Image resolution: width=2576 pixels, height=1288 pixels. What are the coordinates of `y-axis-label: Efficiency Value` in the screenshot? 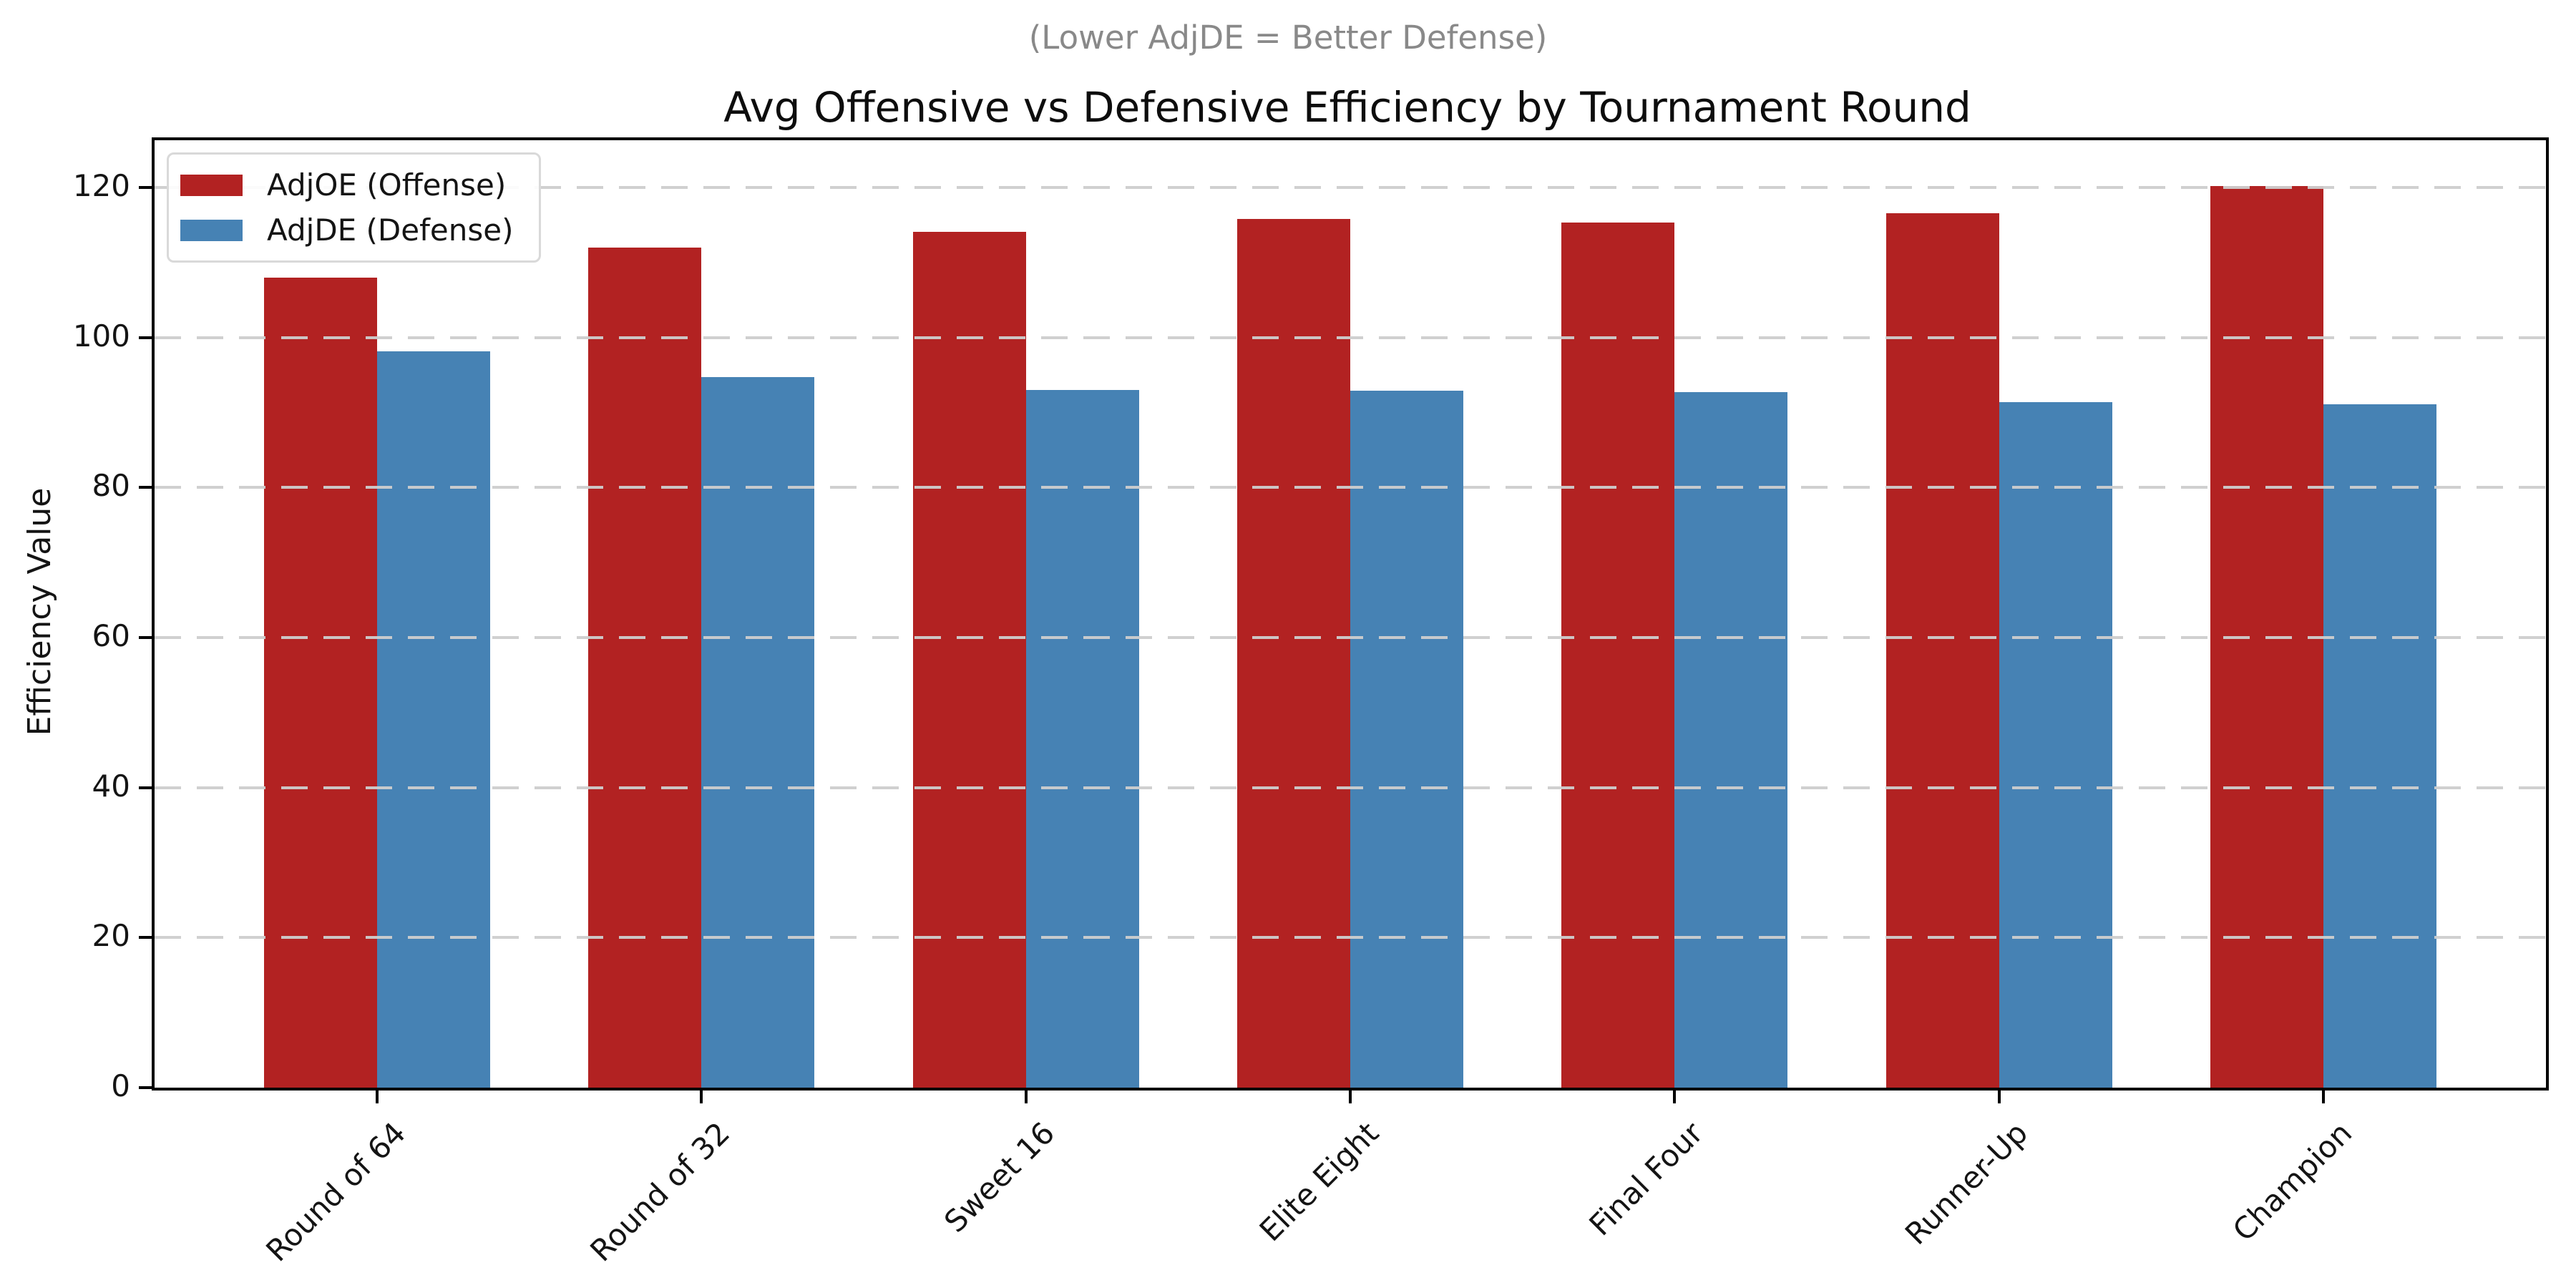 It's located at (39, 611).